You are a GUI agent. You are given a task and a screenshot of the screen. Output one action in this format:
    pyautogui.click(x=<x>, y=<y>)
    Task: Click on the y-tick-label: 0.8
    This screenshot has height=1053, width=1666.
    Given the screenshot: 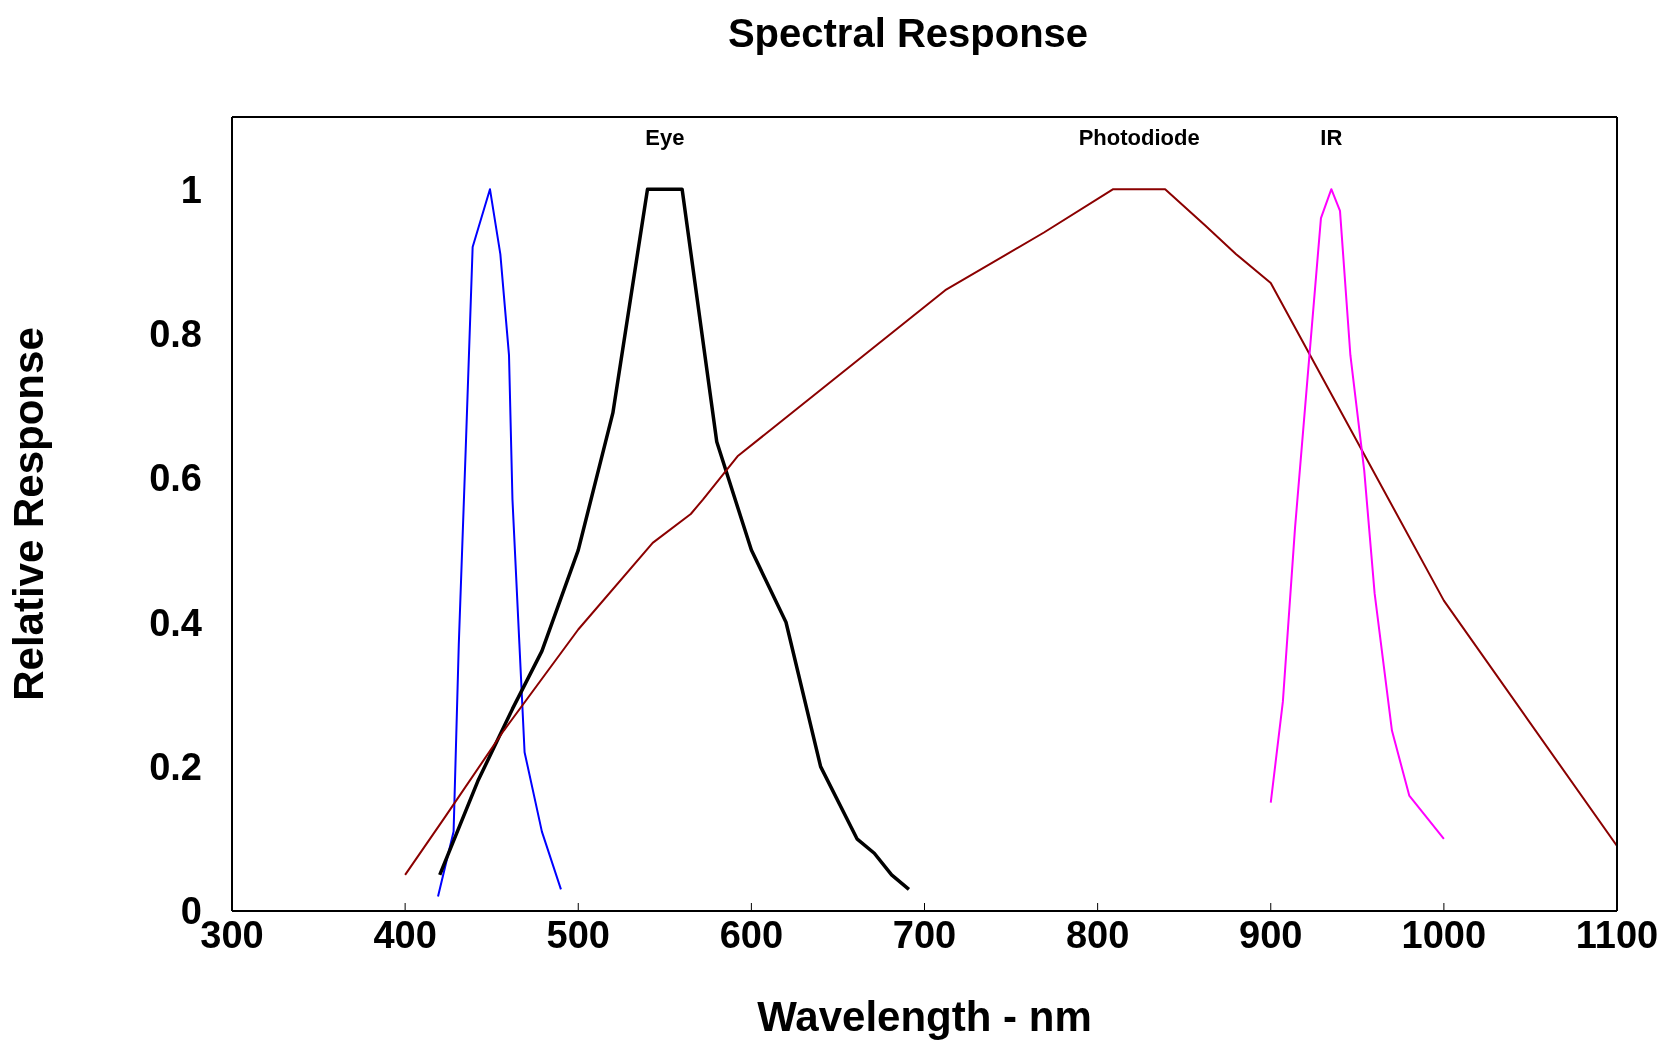 What is the action you would take?
    pyautogui.click(x=175, y=334)
    